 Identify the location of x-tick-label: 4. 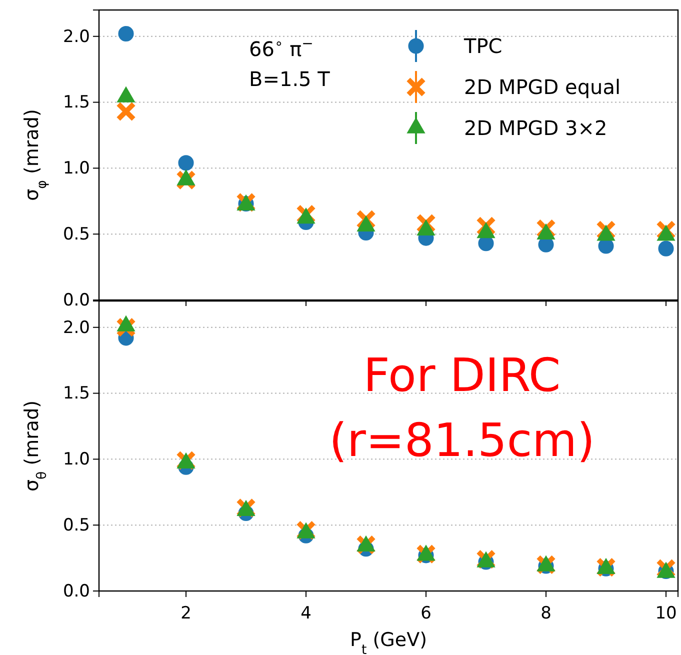
(306, 614).